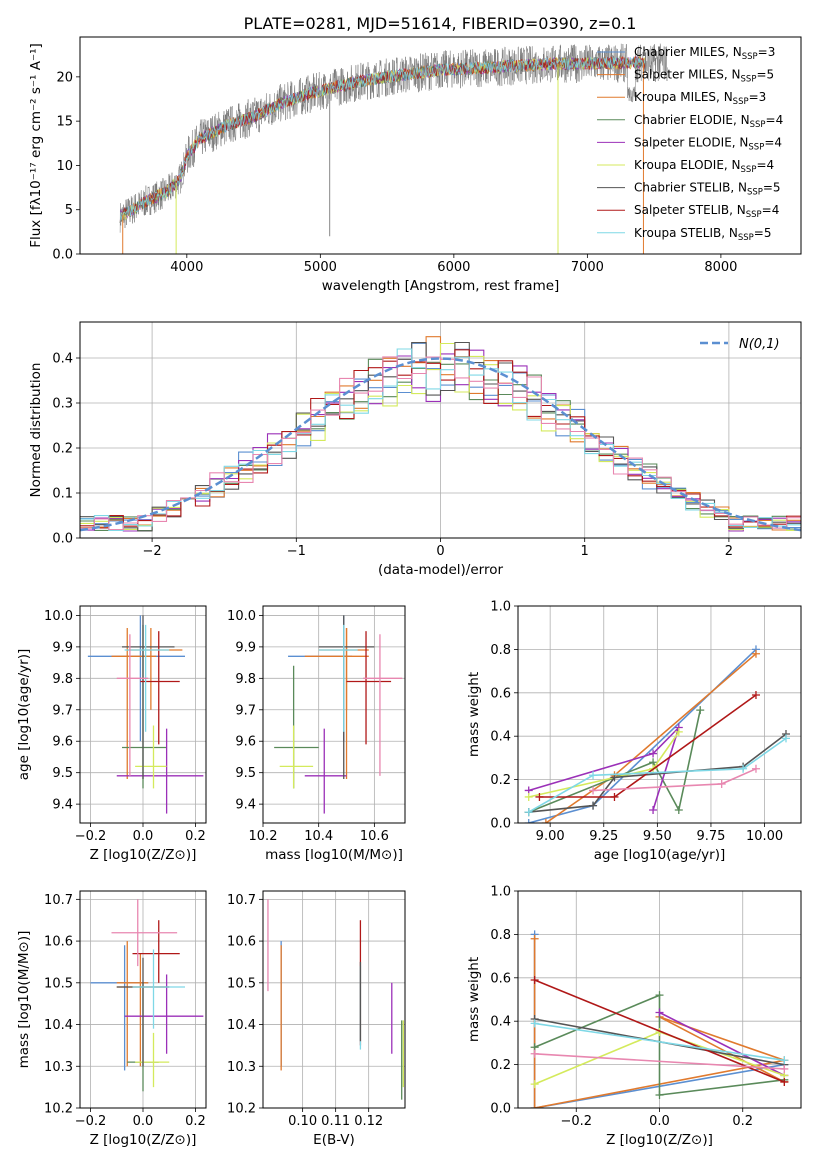 This screenshot has height=1170, width=819. Describe the element at coordinates (334, 999) in the screenshot. I see `ebv-vs-mass-frame` at that location.